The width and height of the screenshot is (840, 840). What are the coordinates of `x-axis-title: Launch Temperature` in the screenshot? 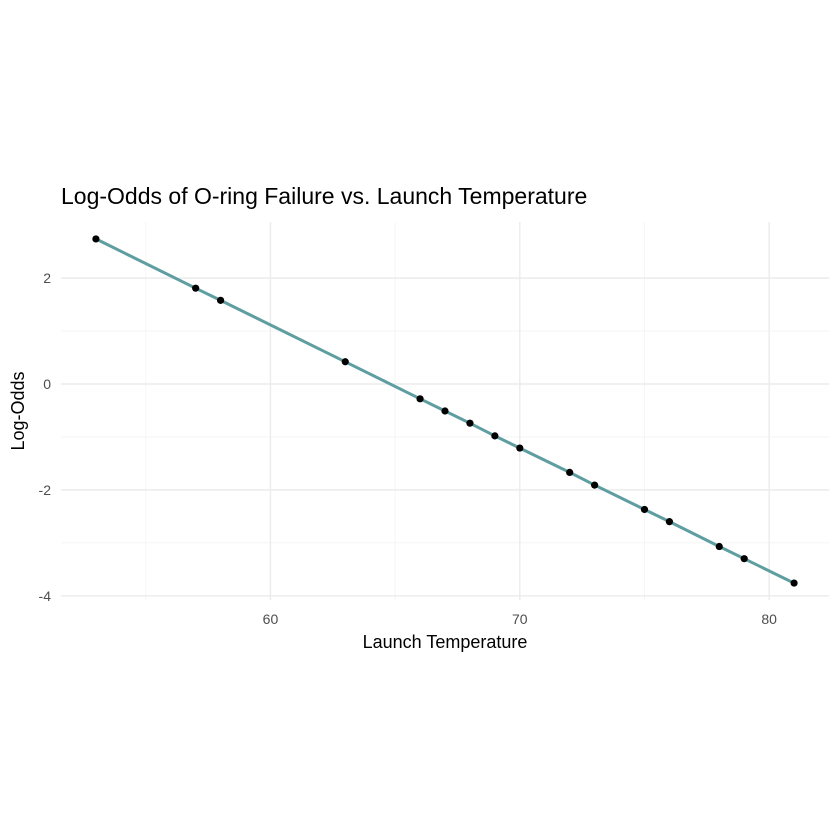 It's located at (445, 642).